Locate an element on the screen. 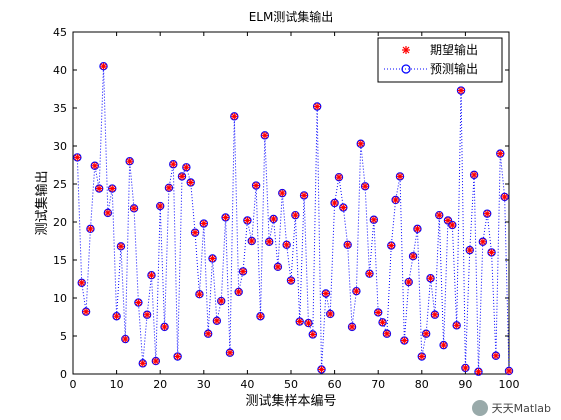 This screenshot has height=420, width=561. y-tick-label: 40 is located at coordinates (60, 70).